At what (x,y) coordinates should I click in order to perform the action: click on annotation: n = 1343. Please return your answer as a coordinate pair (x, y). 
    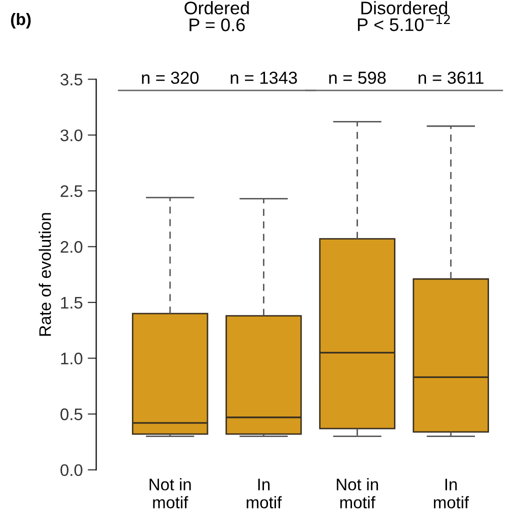
    Looking at the image, I should click on (263, 78).